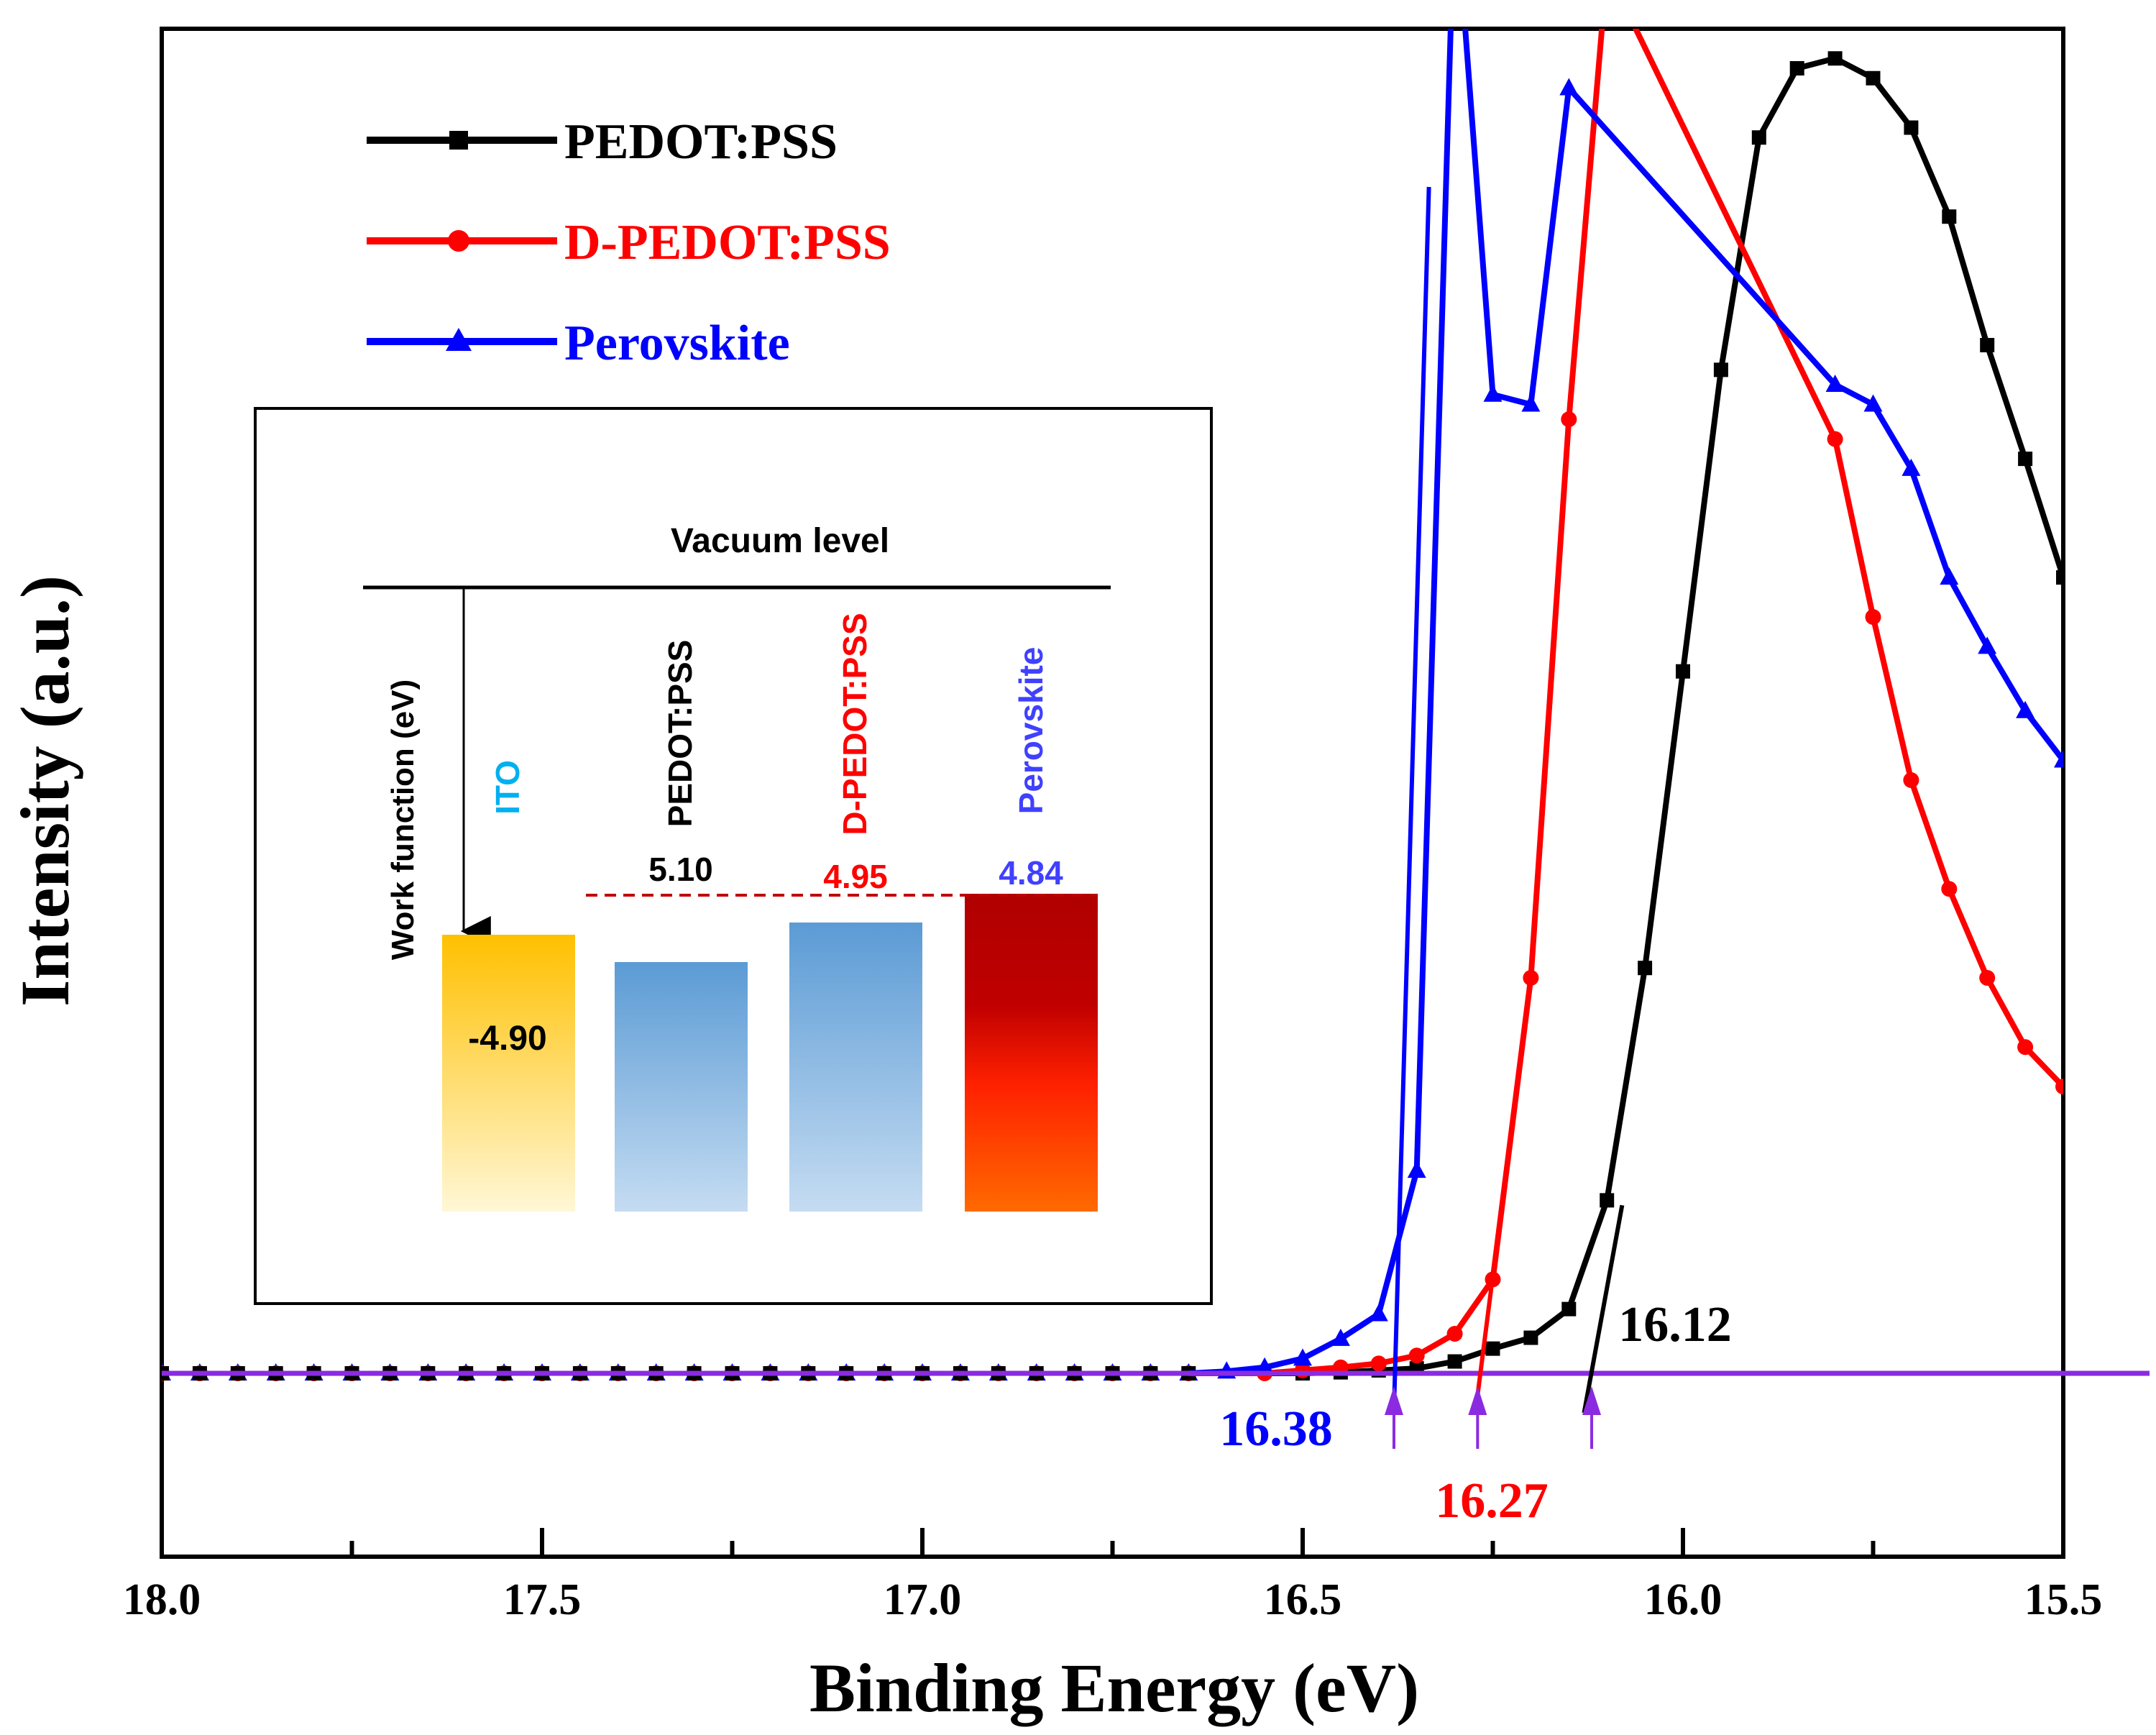 This screenshot has height=1735, width=2156. I want to click on onset-markers: 16.38 16.27 16.12, so click(1476, 1413).